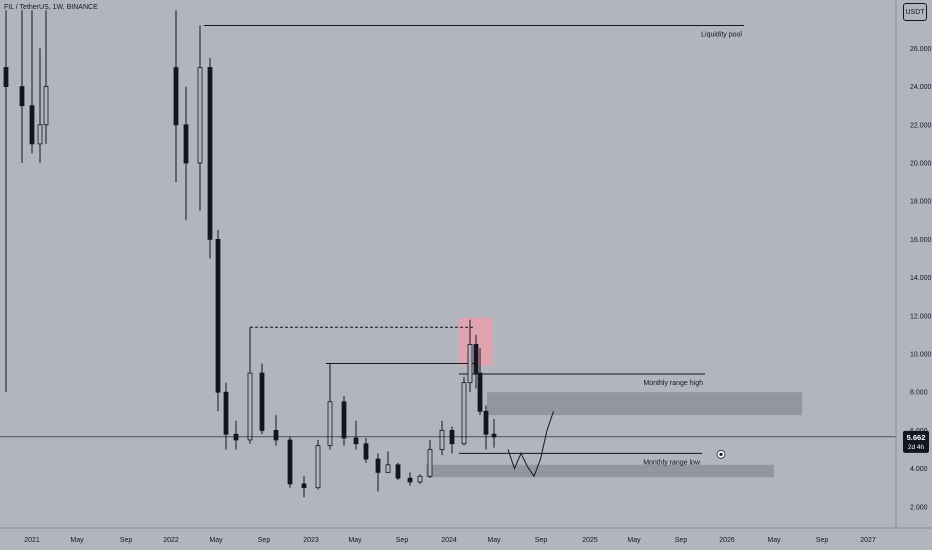  What do you see at coordinates (921, 355) in the screenshot?
I see `y-tick-label: 10.000` at bounding box center [921, 355].